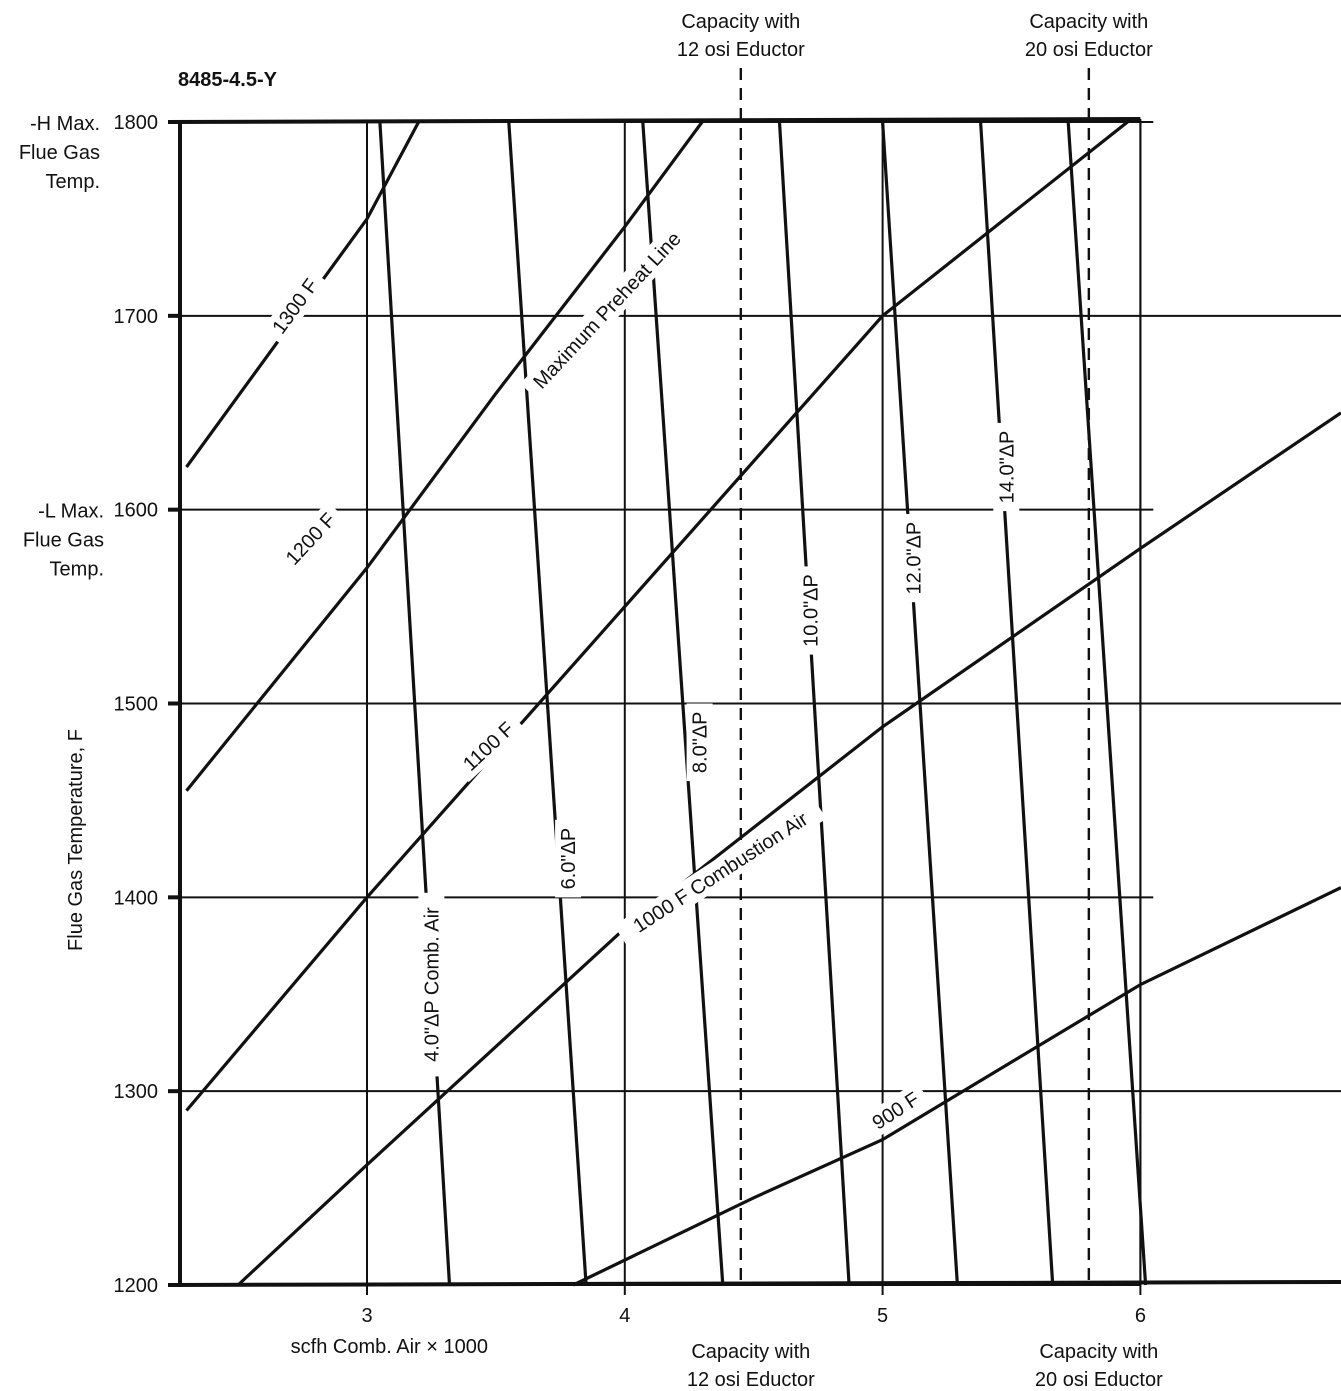 The height and width of the screenshot is (1391, 1341). What do you see at coordinates (1099, 1380) in the screenshot?
I see `capacity-bottom-label: 20 osi Eductor` at bounding box center [1099, 1380].